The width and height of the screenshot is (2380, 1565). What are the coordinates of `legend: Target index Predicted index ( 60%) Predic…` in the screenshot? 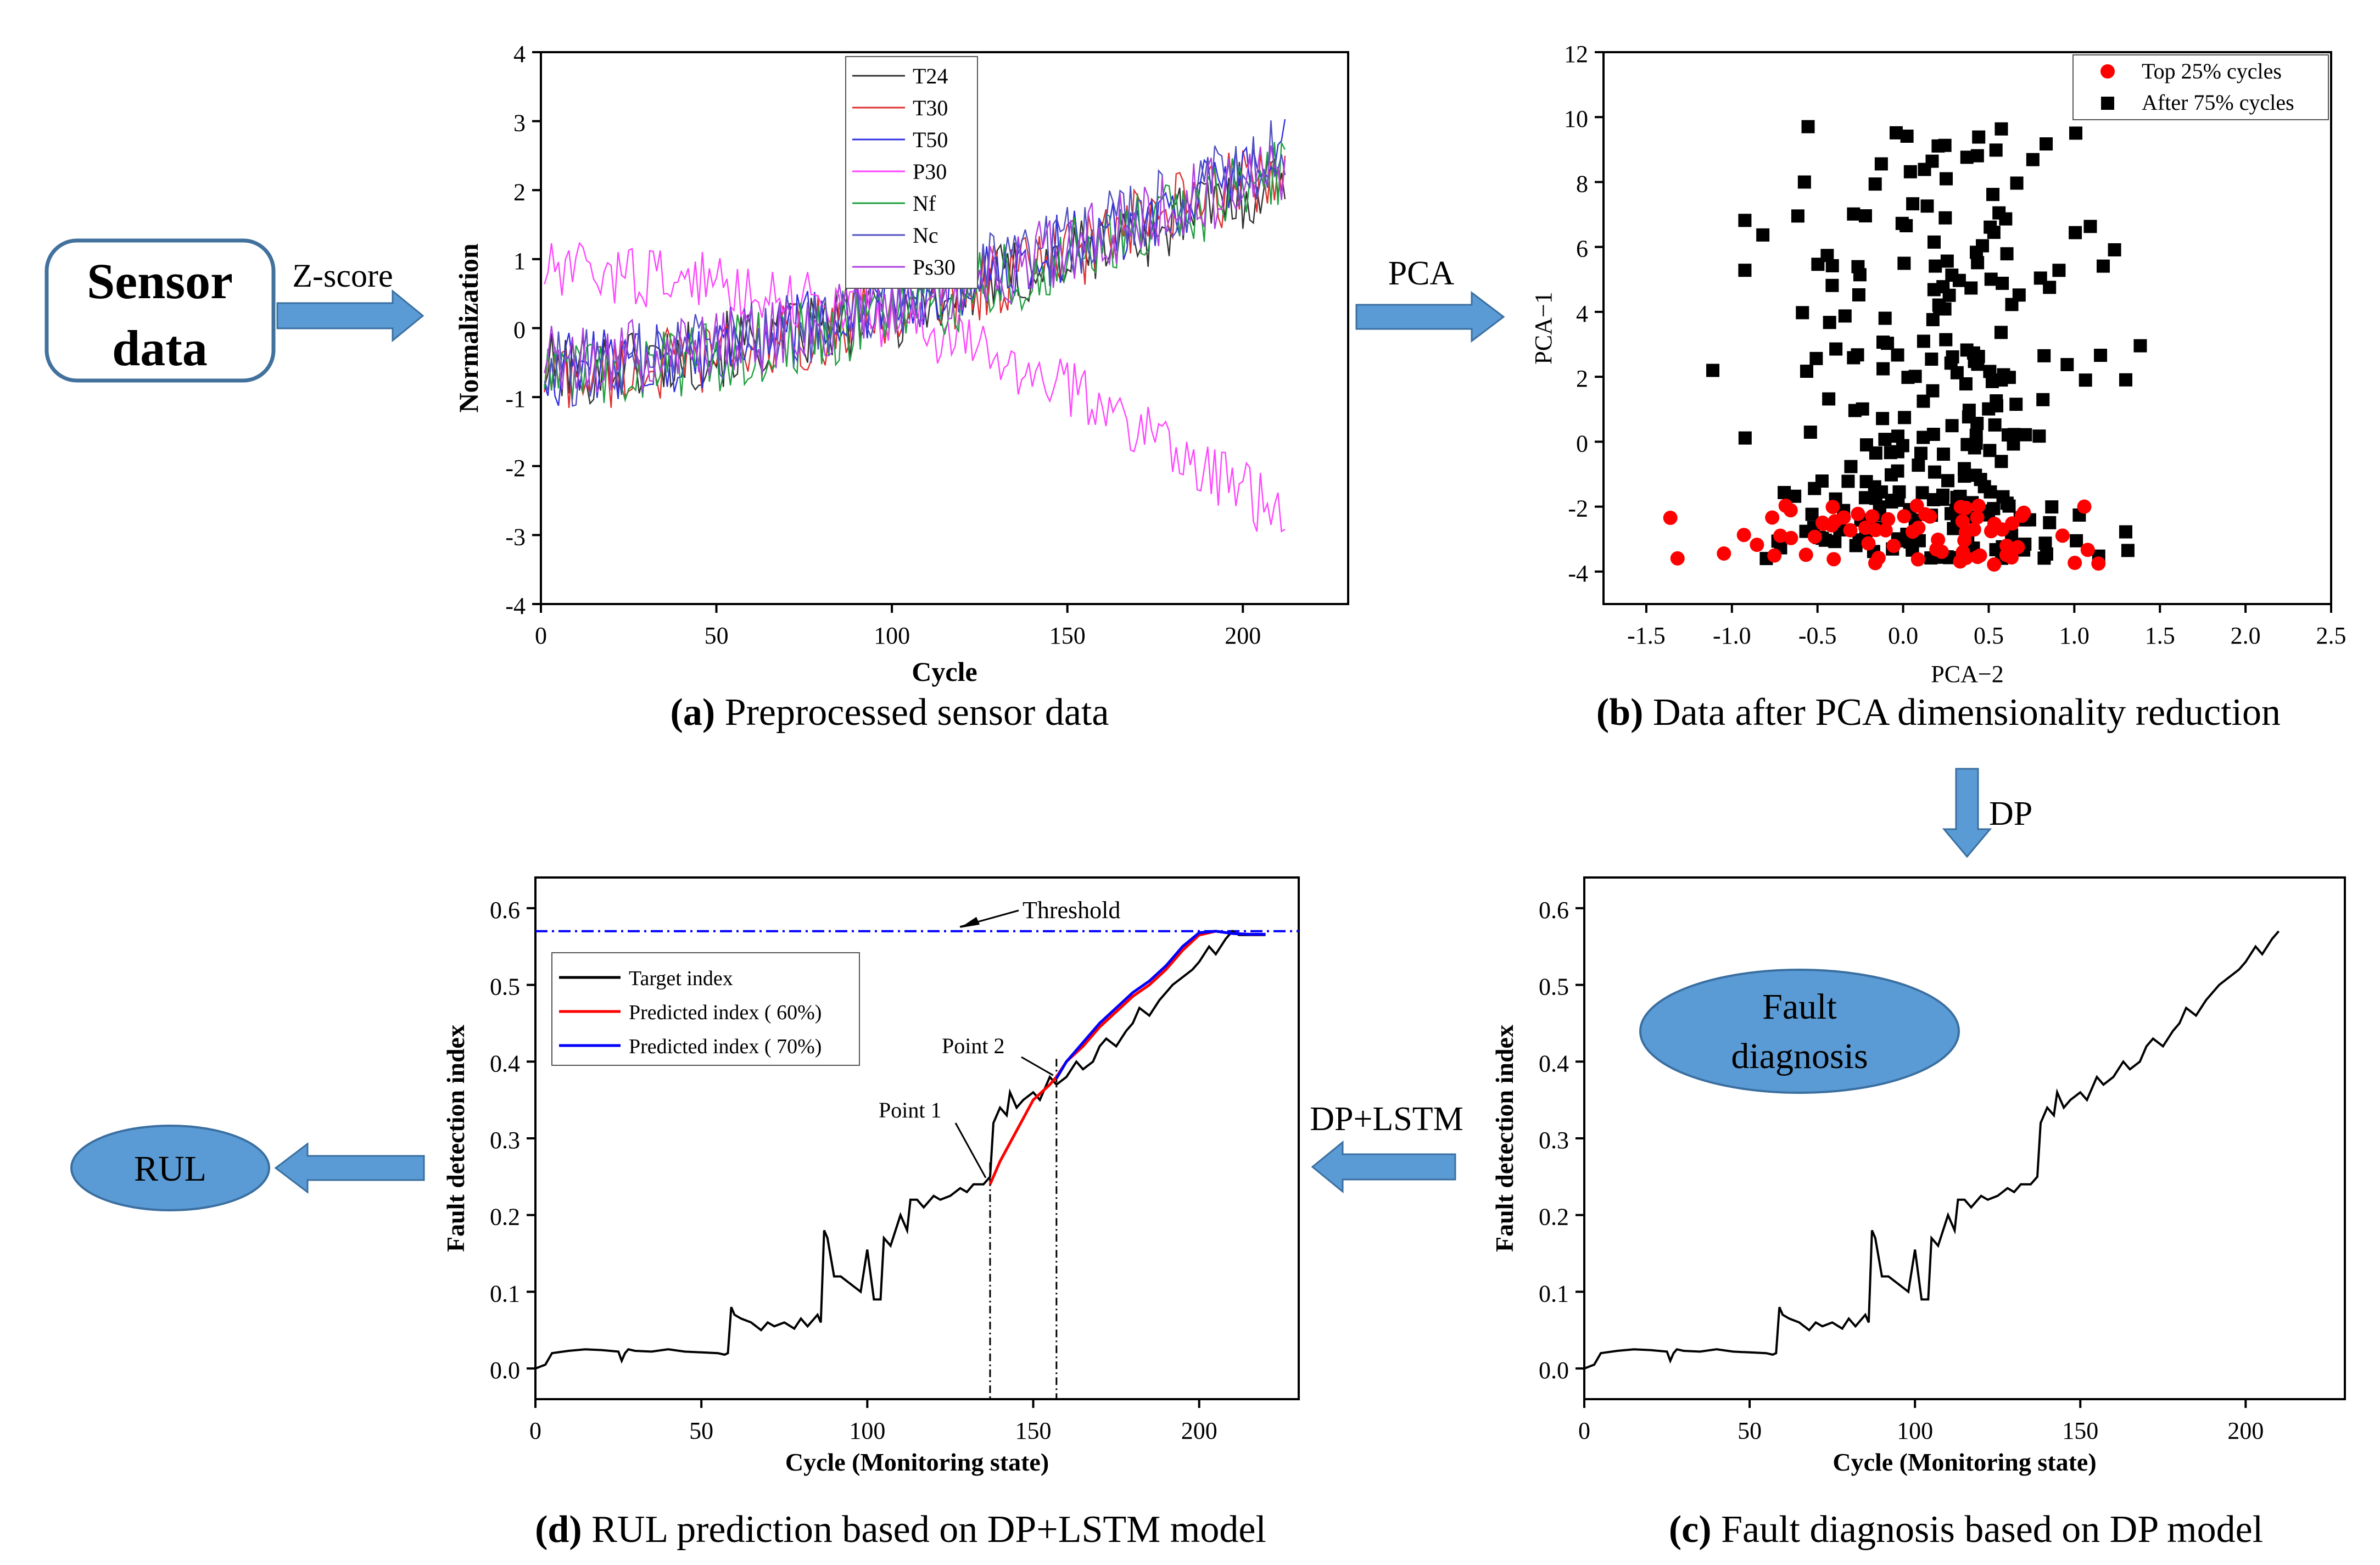 It's located at (705, 1009).